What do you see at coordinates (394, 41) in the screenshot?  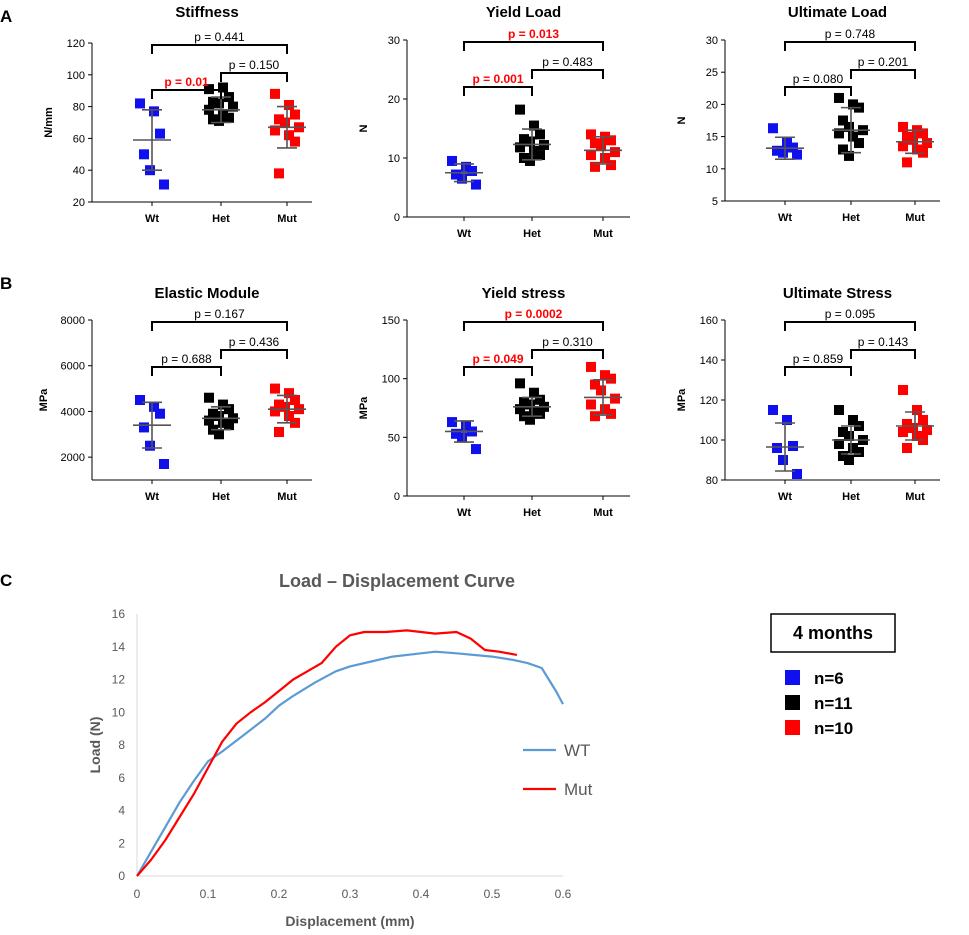 I see `y-tick-label: 30` at bounding box center [394, 41].